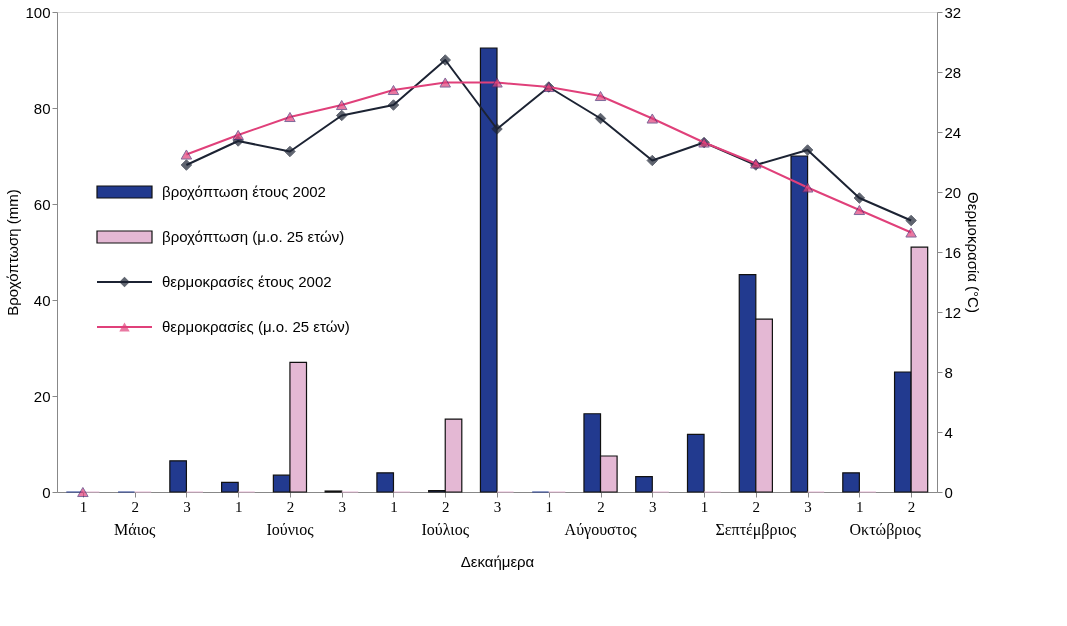 The image size is (1067, 626). I want to click on text: Σεπτέμβριος, so click(756, 530).